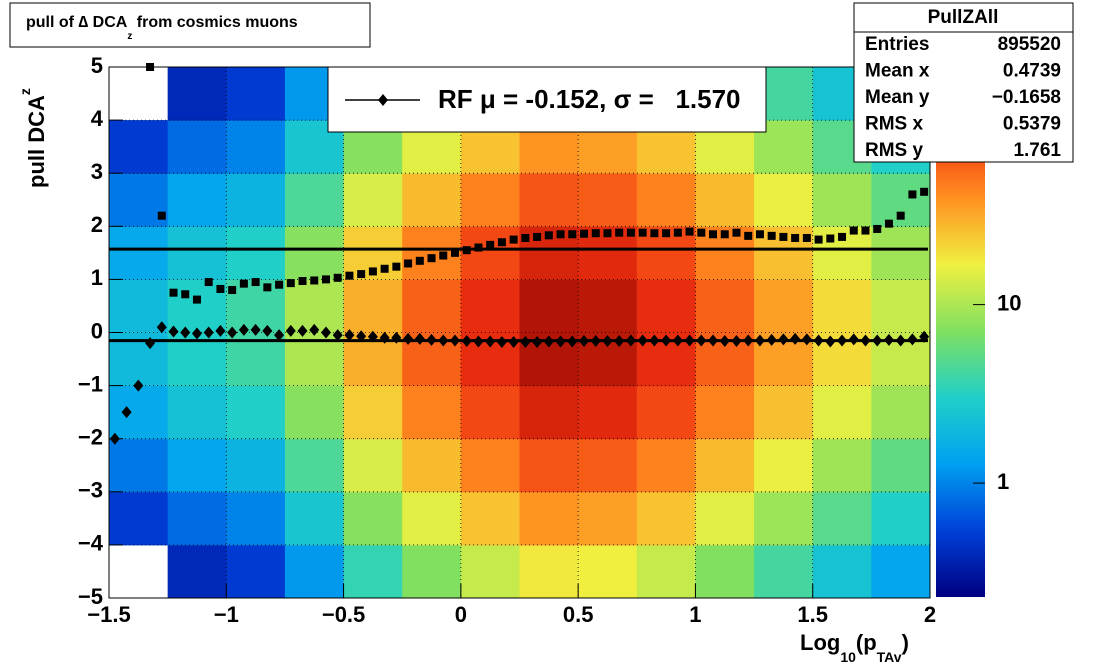  What do you see at coordinates (90, 437) in the screenshot?
I see `y-tick-label: −2` at bounding box center [90, 437].